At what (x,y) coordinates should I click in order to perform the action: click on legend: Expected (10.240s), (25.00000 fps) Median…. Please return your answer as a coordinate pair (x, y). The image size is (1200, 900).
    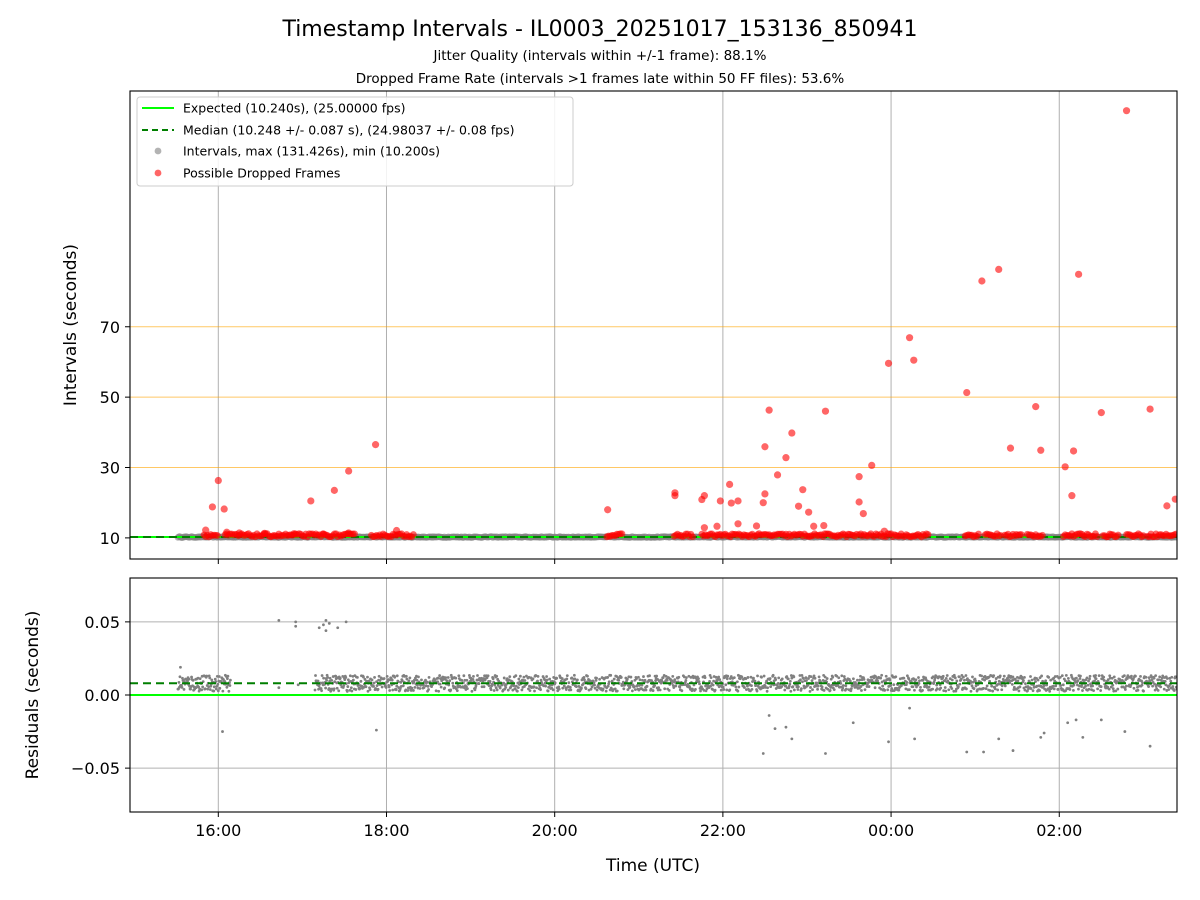
    Looking at the image, I should click on (355, 141).